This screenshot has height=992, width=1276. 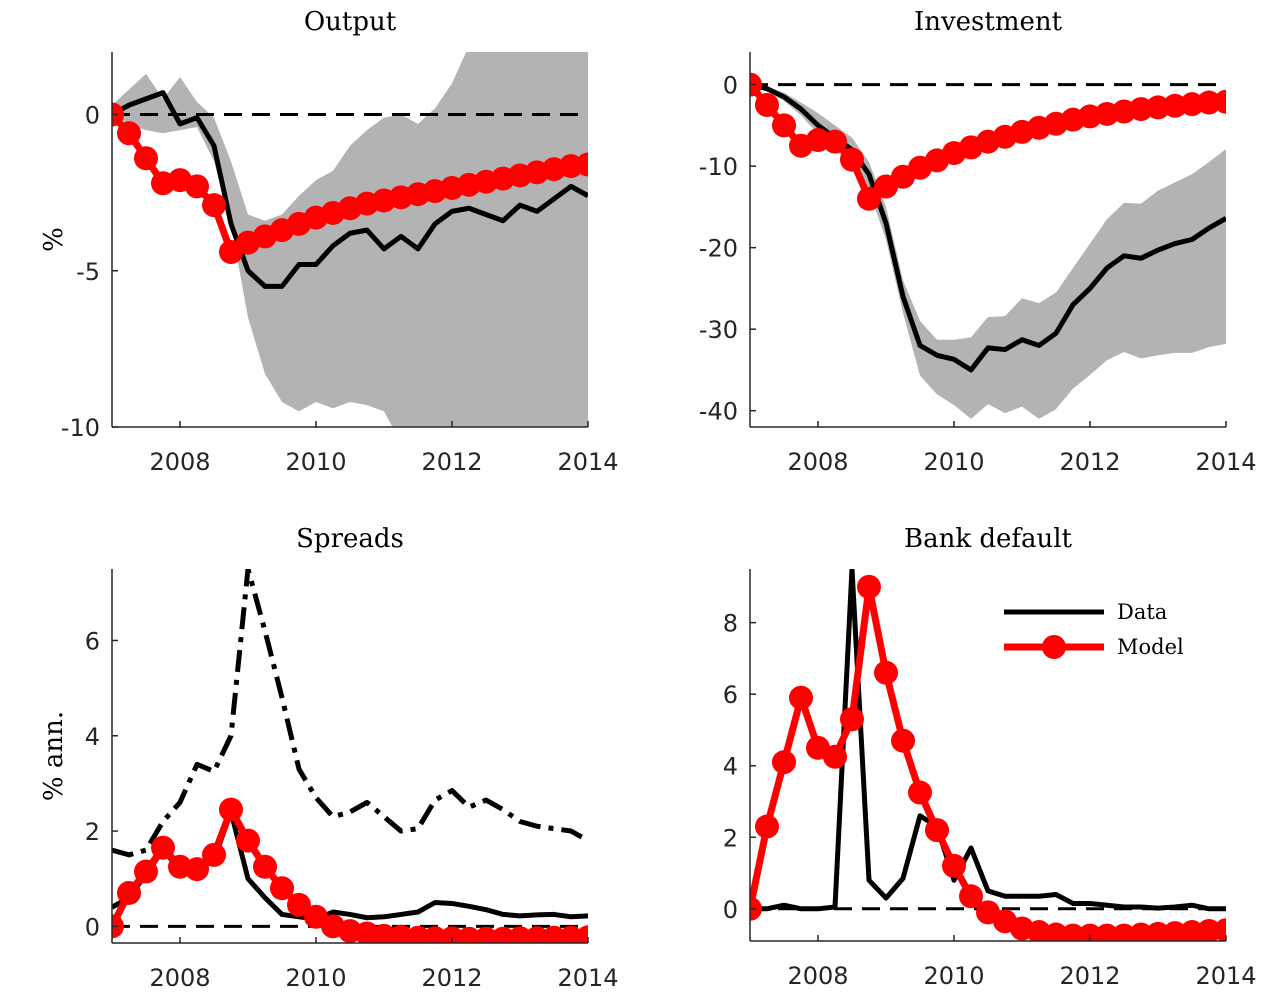 I want to click on y-tick-label: -30, so click(x=718, y=330).